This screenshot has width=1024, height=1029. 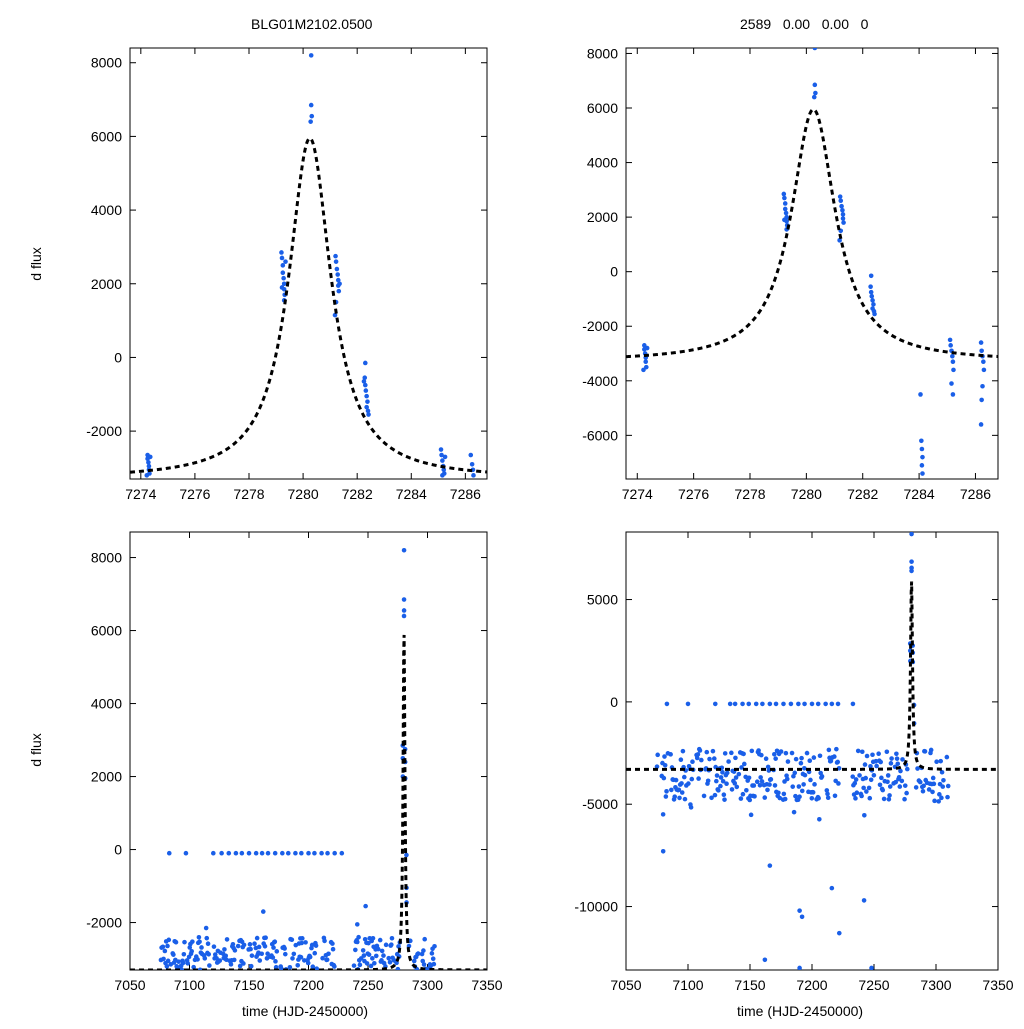 What do you see at coordinates (997, 985) in the screenshot?
I see `x-tick-label: 7350` at bounding box center [997, 985].